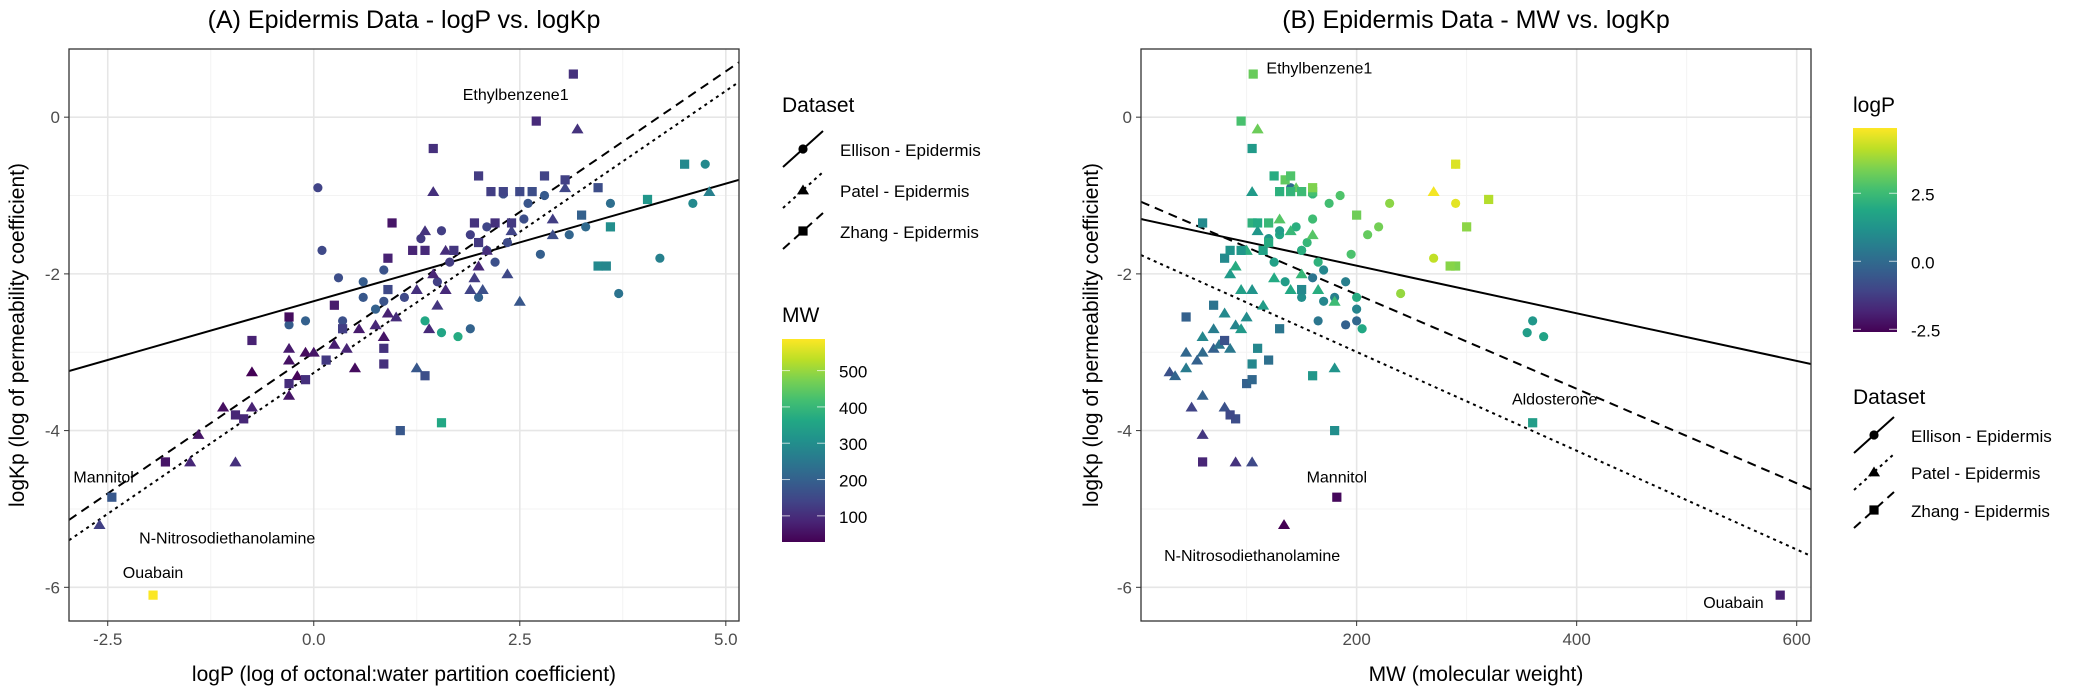  I want to click on legend-label: Patel - Epidermis, so click(904, 191).